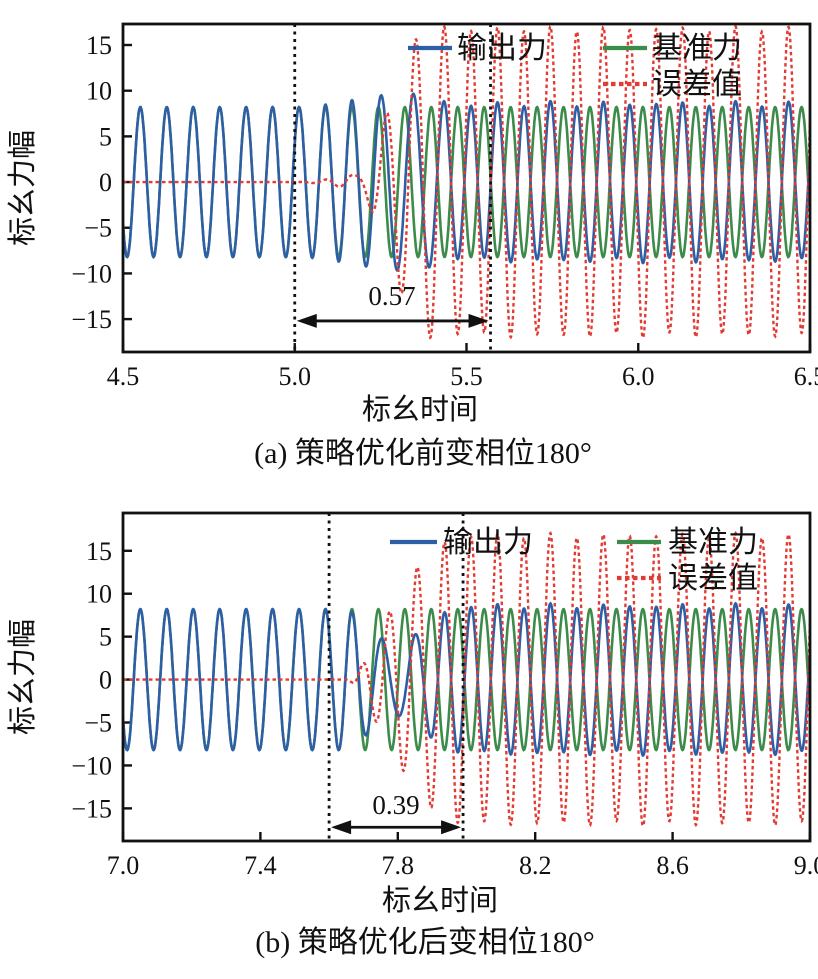 This screenshot has height=979, width=818. I want to click on settling-time-label: 0.39, so click(395, 805).